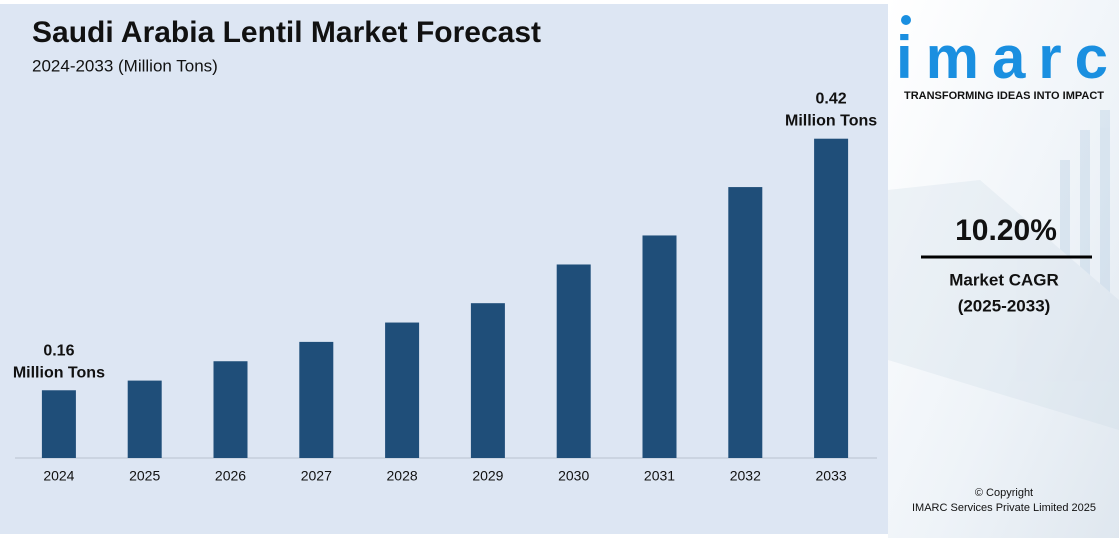 Image resolution: width=1119 pixels, height=538 pixels. I want to click on x-tick-label: 2024, so click(58, 476).